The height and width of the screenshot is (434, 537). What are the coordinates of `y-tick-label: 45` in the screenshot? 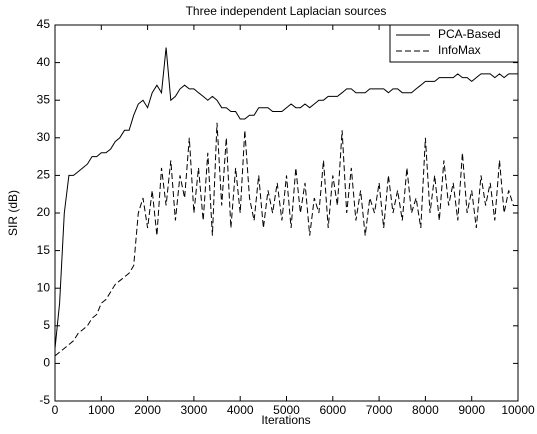 It's located at (44, 24).